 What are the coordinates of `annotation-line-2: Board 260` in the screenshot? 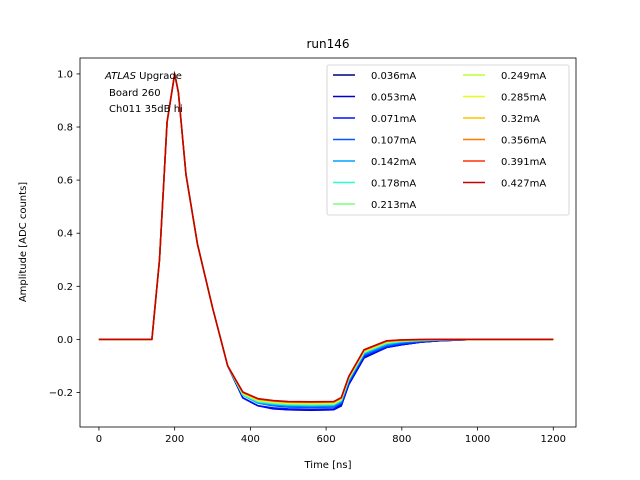 It's located at (135, 93).